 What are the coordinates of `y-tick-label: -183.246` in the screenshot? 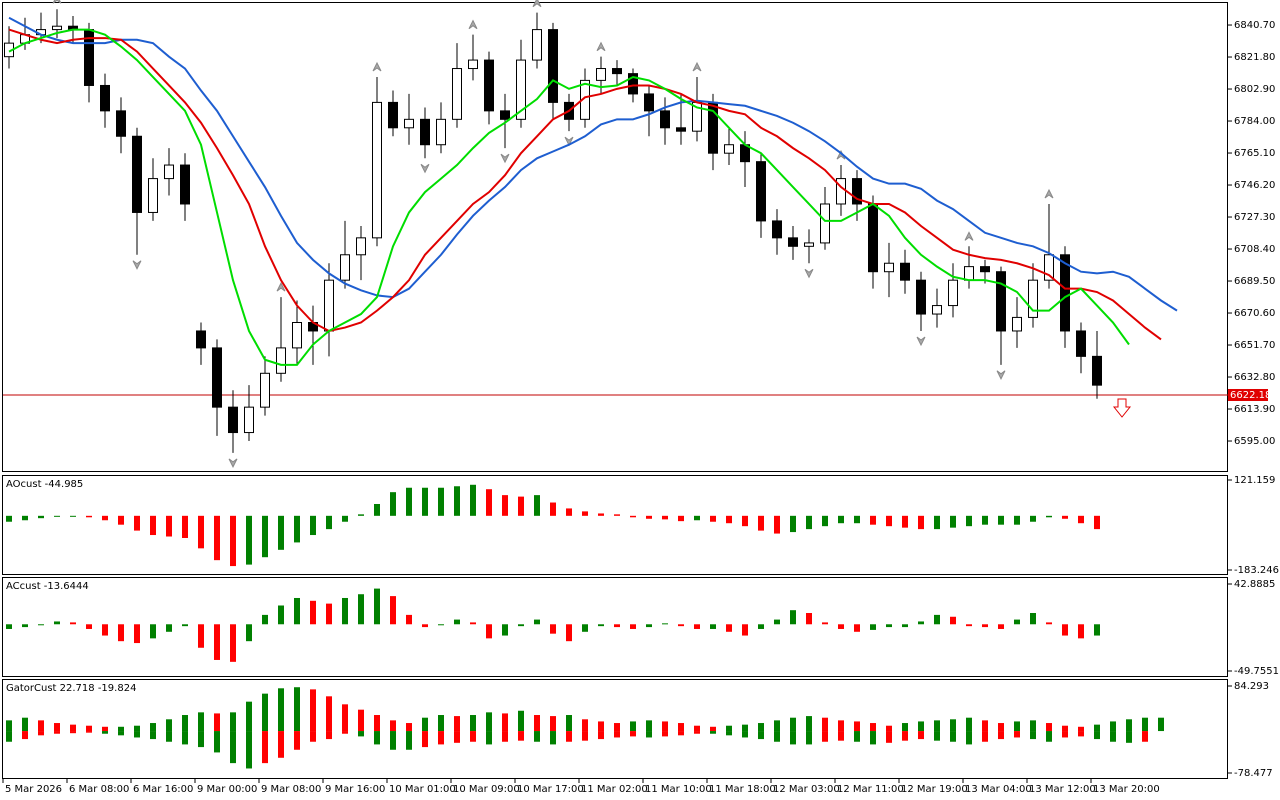 It's located at (1256, 570).